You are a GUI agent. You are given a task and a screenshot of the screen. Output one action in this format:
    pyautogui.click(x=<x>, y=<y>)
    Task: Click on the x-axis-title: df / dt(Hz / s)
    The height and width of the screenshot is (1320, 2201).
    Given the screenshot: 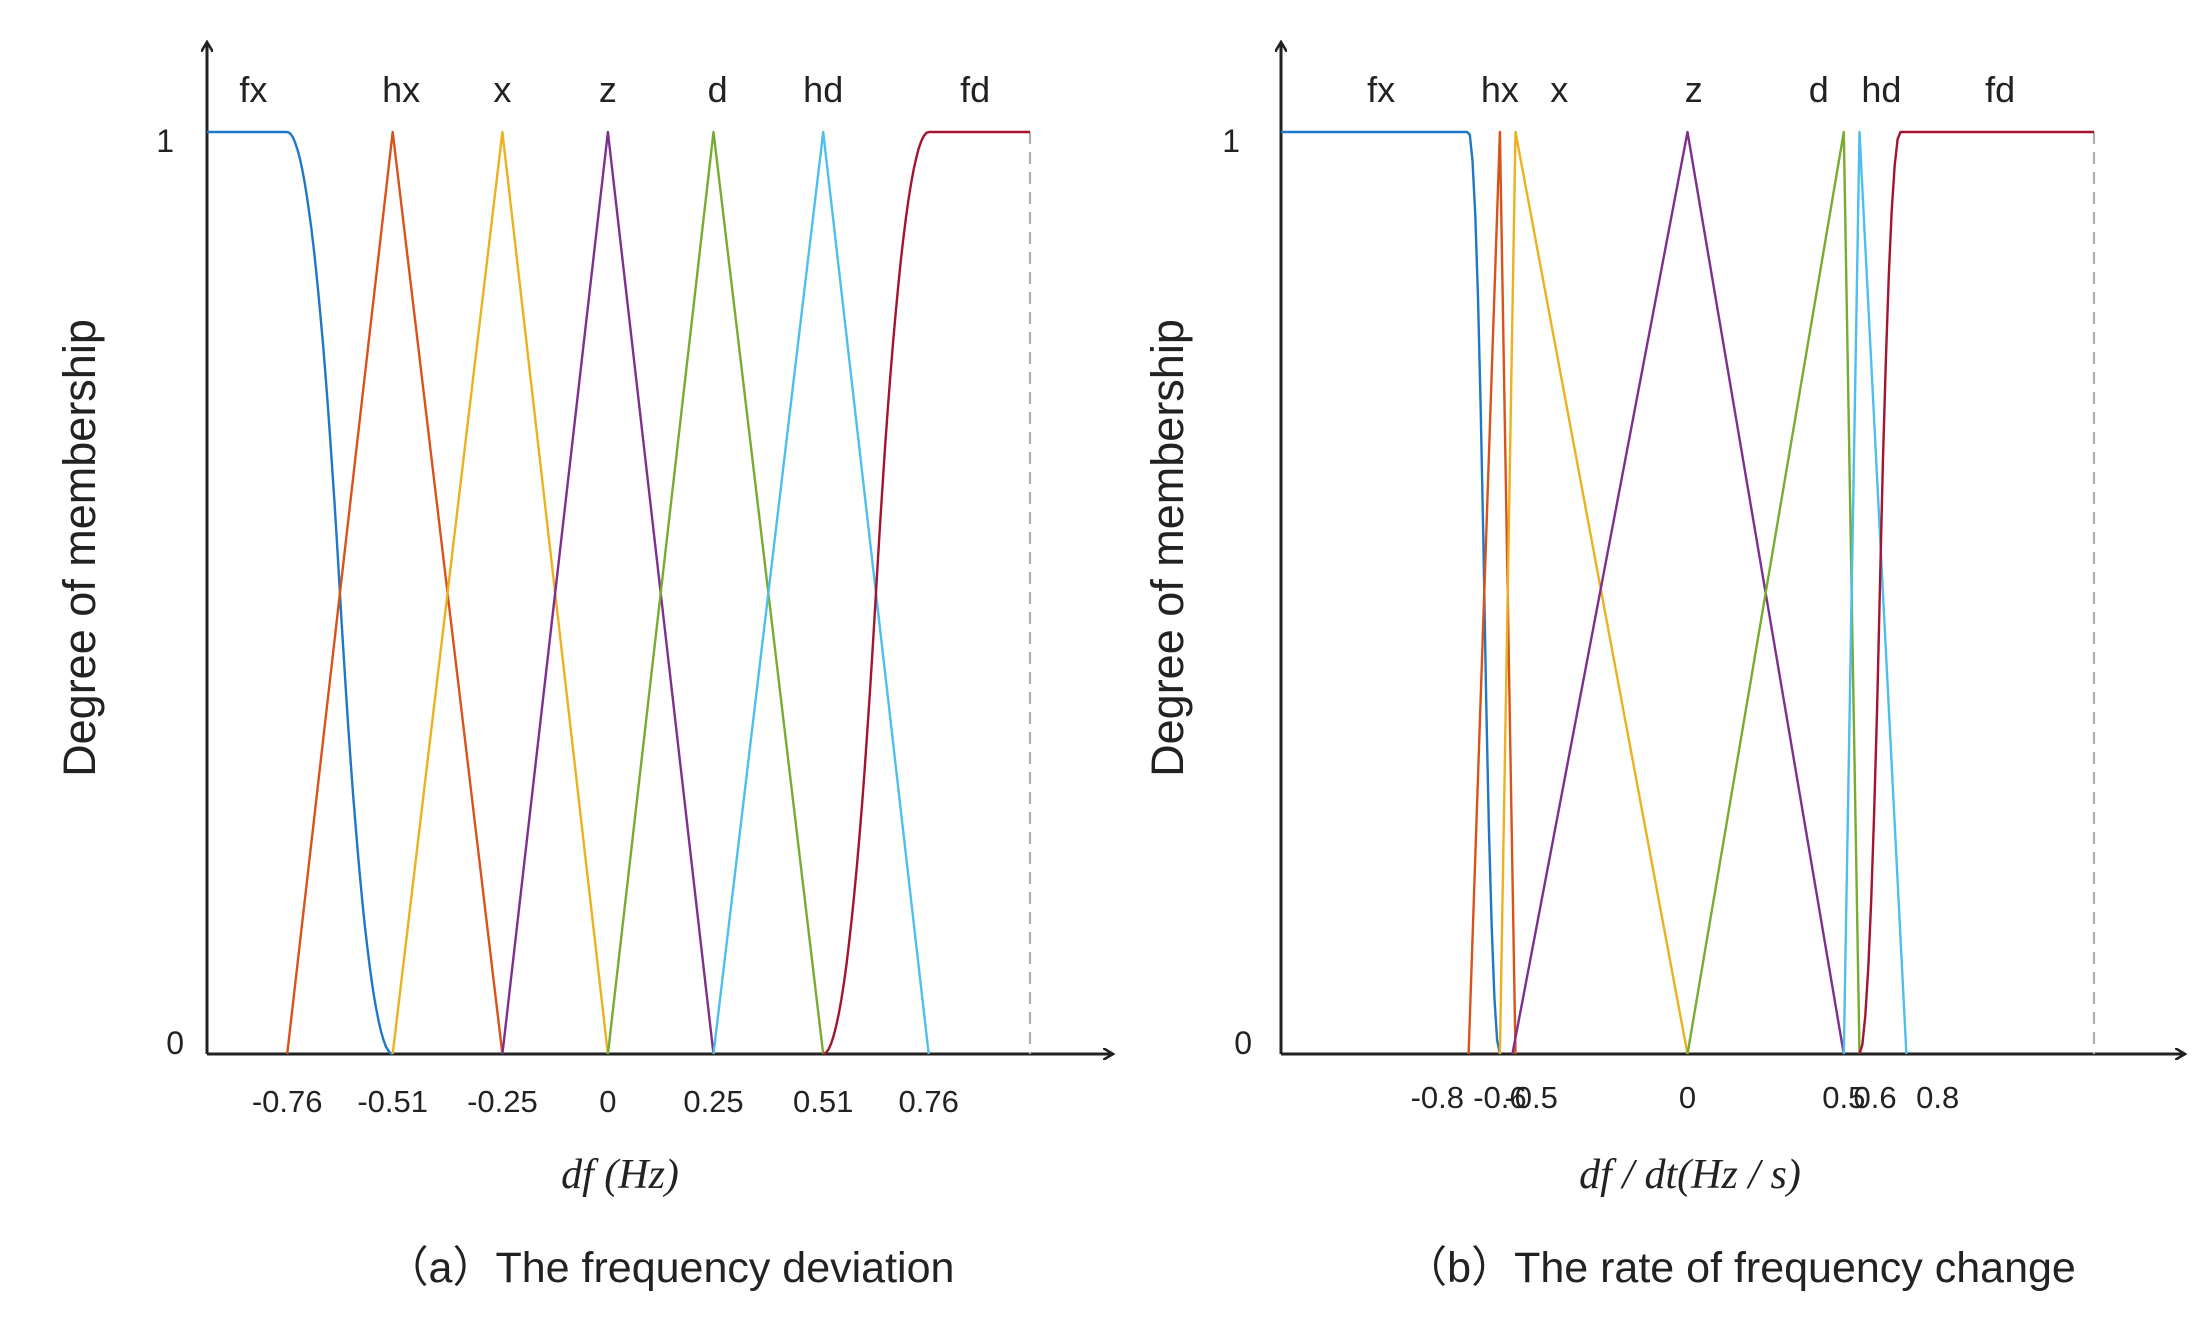 What is the action you would take?
    pyautogui.click(x=1690, y=1175)
    